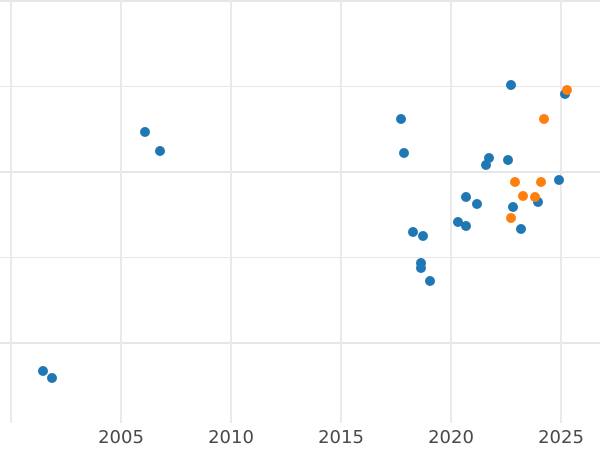 The width and height of the screenshot is (600, 450). I want to click on x-tick-label: 2015, so click(341, 437).